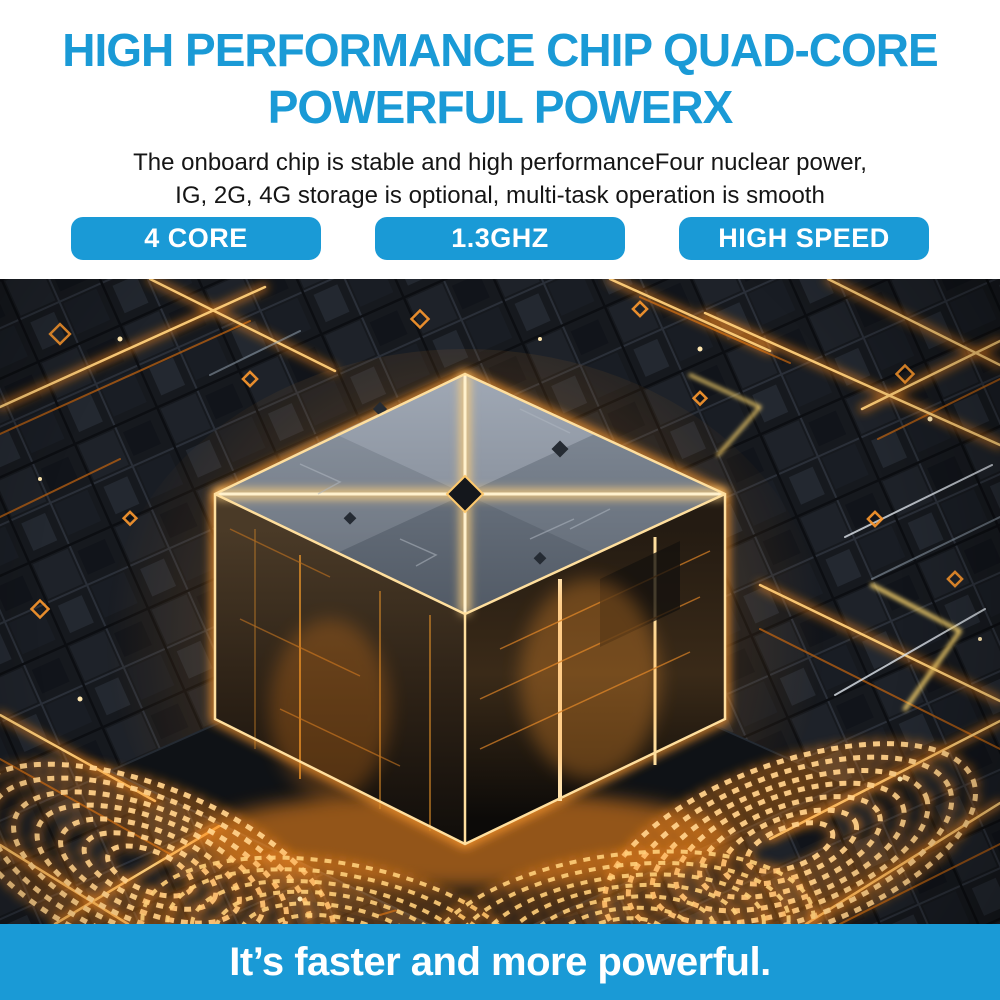  I want to click on feature-badges: 4 CORE 1.3GHZ HIGH SPEED, so click(500, 238).